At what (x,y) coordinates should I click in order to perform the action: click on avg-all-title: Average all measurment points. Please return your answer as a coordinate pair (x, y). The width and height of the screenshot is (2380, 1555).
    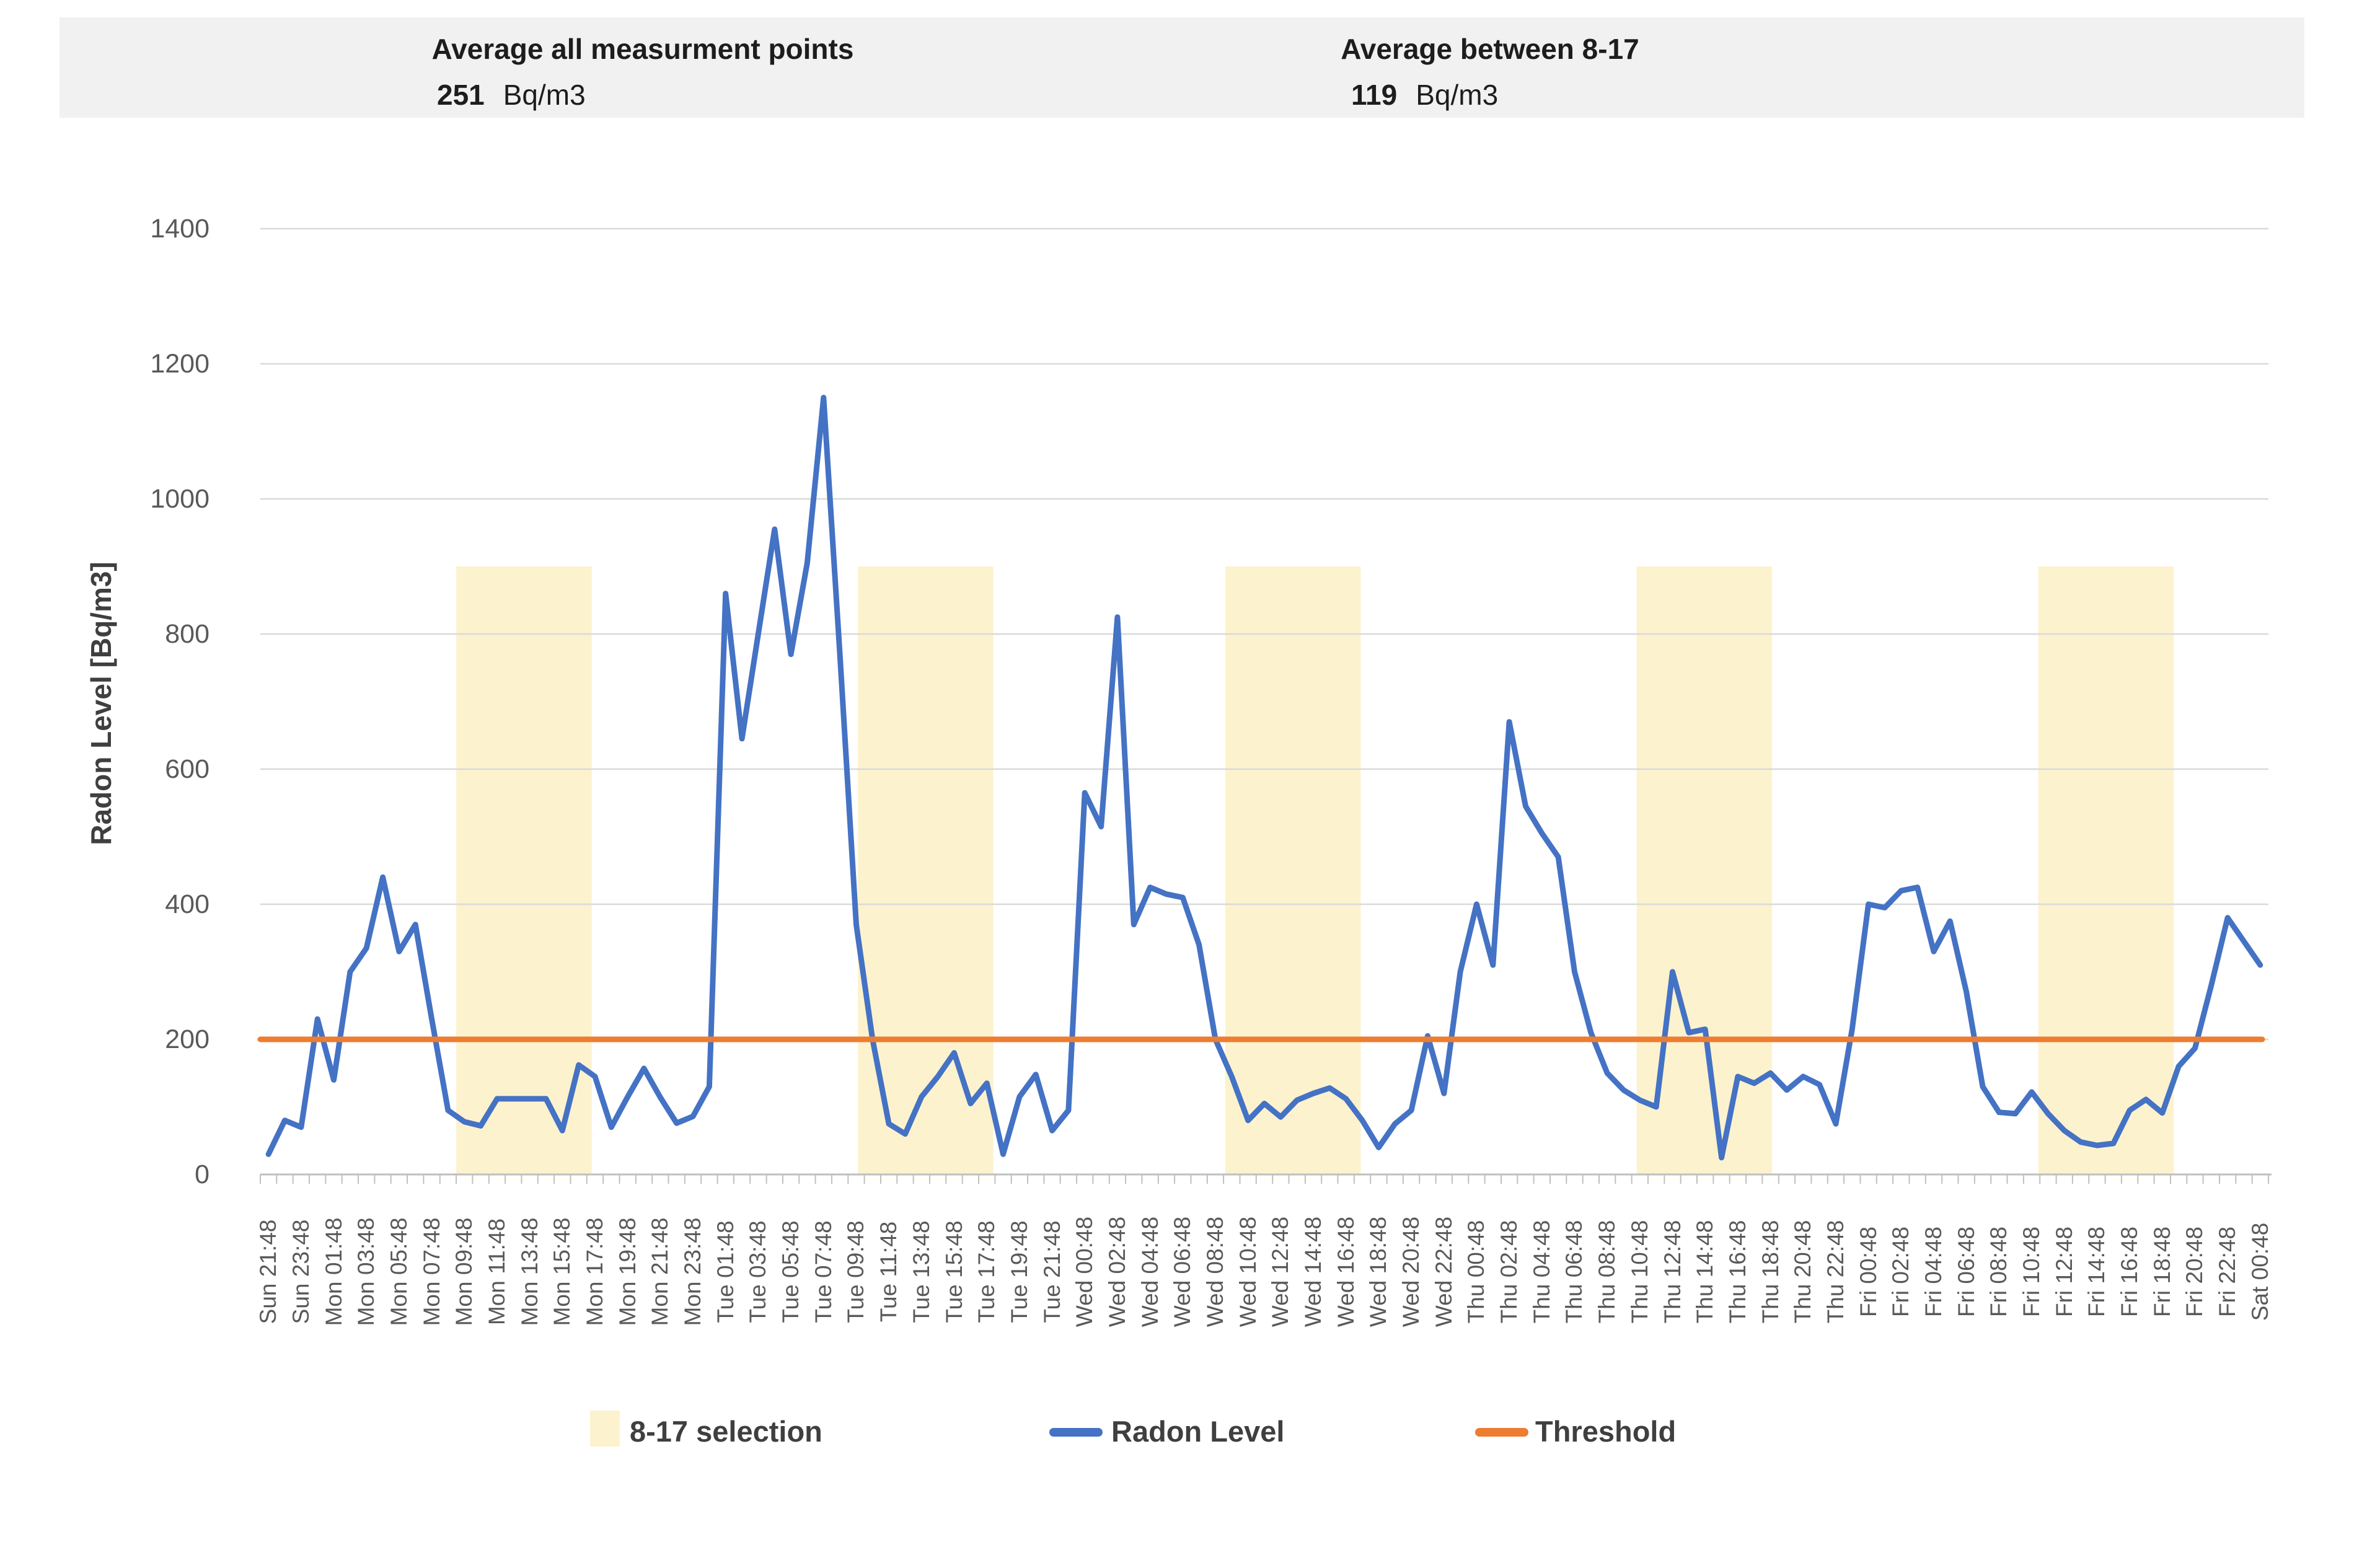
    Looking at the image, I should click on (642, 49).